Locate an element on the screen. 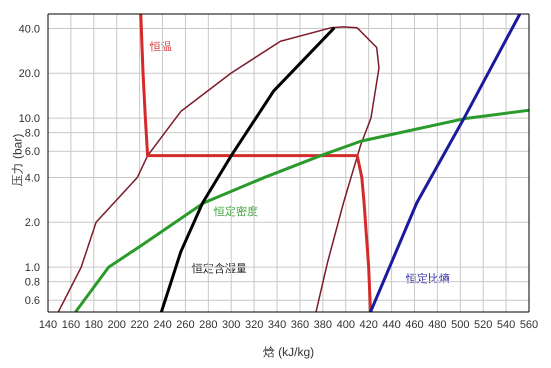 The image size is (551, 368). x-tick-label: 360 is located at coordinates (300, 324).